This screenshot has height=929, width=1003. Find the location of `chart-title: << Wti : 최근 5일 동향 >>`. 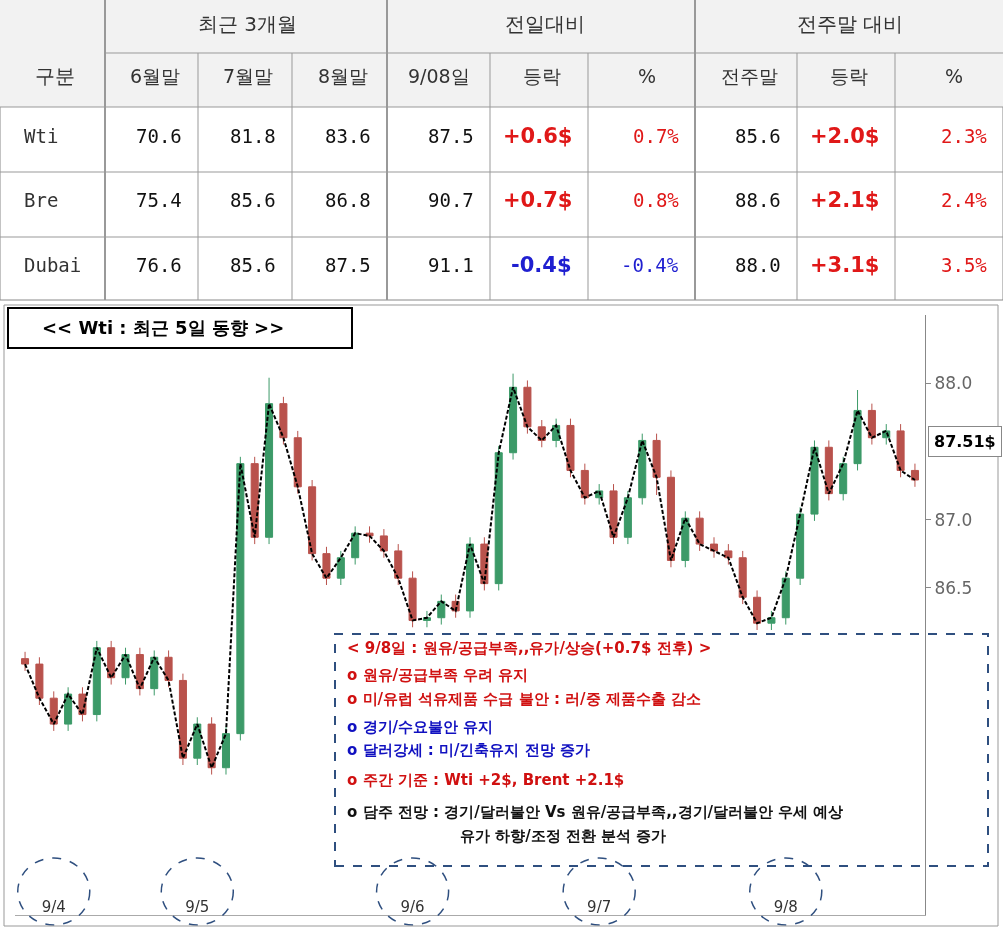

chart-title: << Wti : 최근 5일 동향 >> is located at coordinates (163, 327).